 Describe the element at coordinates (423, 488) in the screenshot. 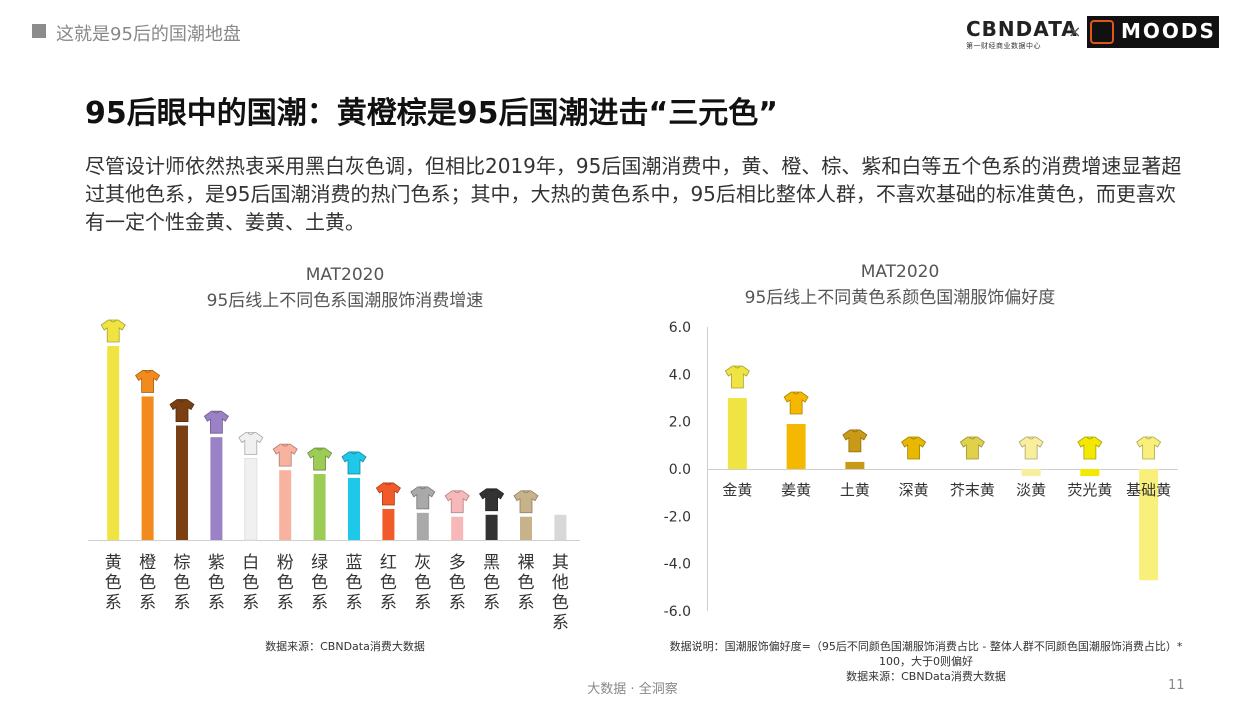

I see `chart1-gray-sweater-icon-collar` at that location.